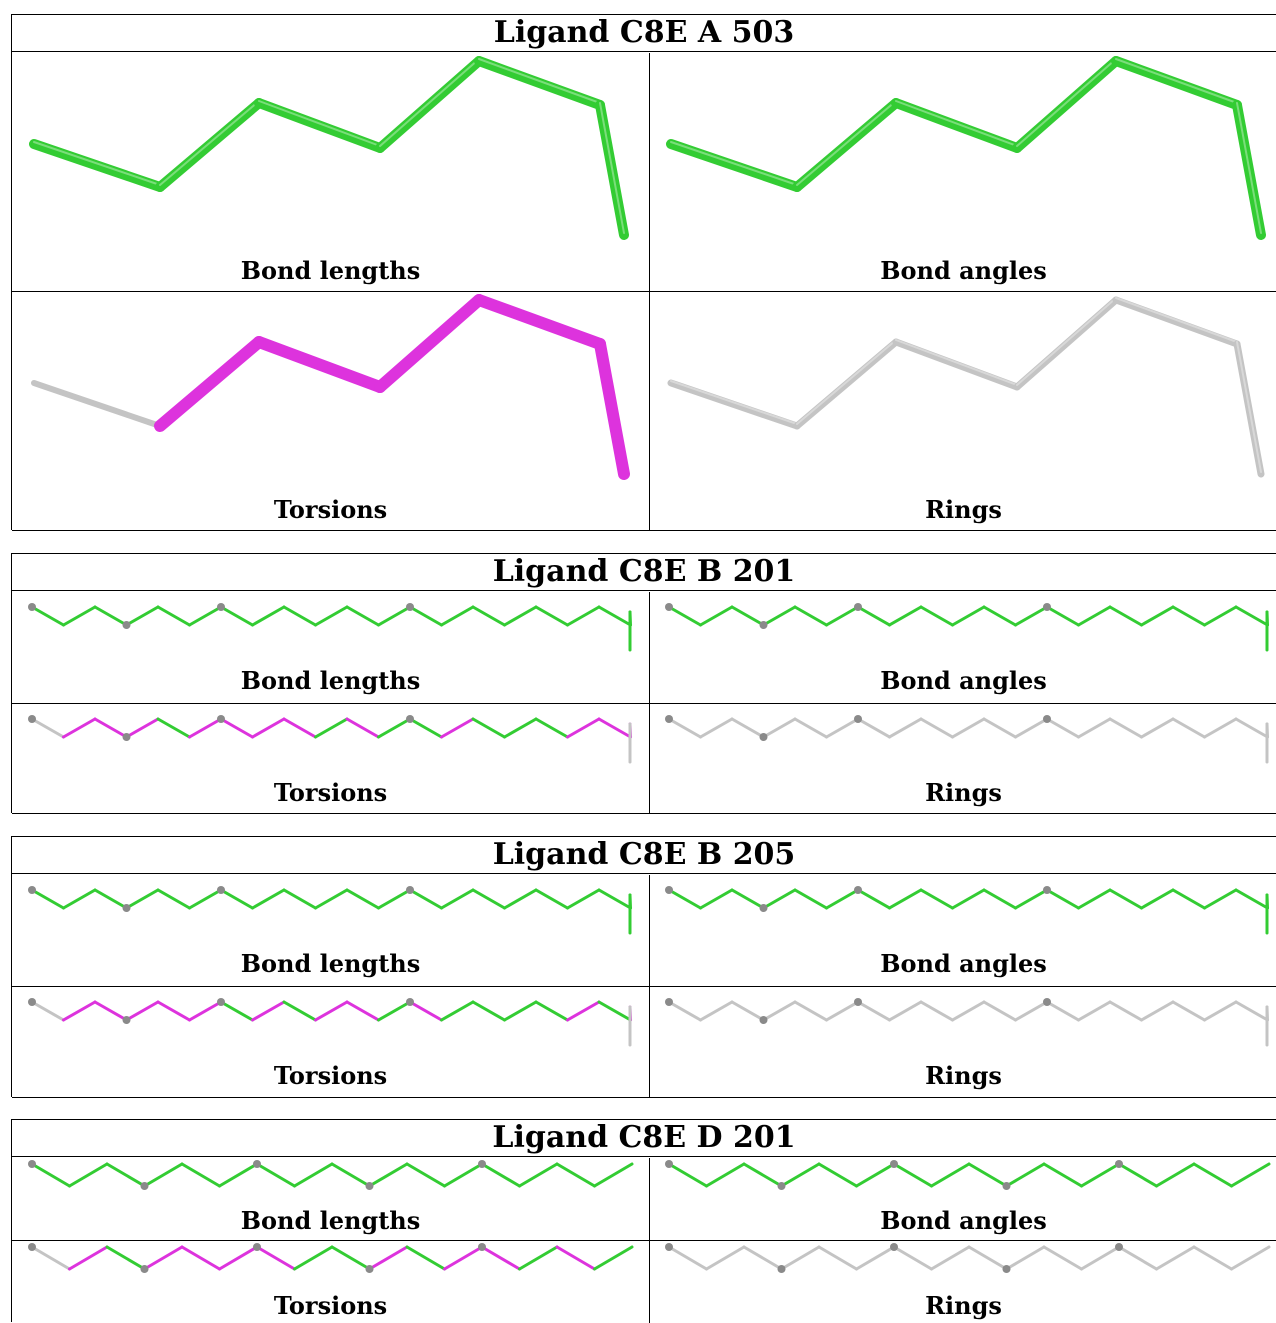  Describe the element at coordinates (330, 647) in the screenshot. I see `panel-bond-lengths: Bond lengths` at that location.